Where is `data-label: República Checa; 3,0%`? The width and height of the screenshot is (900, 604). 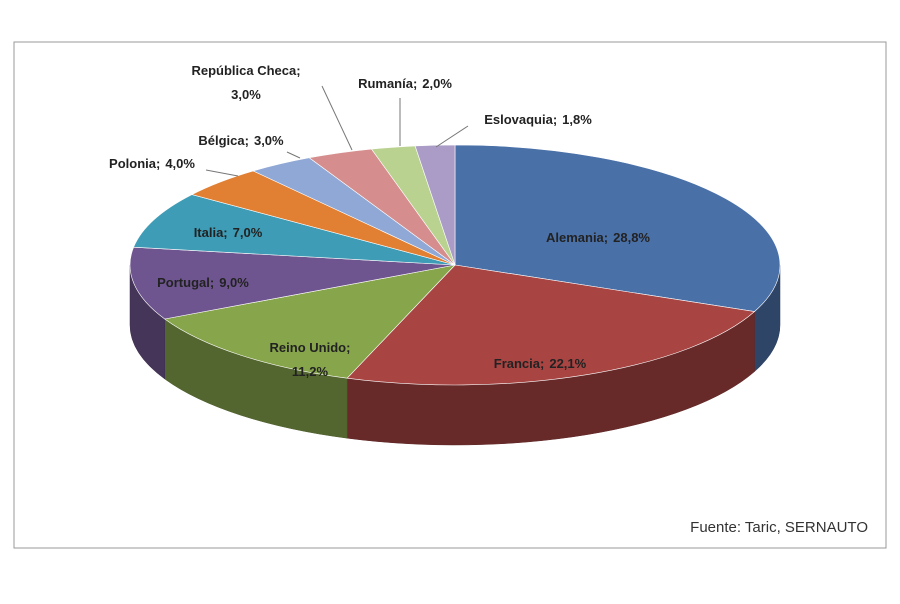 data-label: República Checa; 3,0% is located at coordinates (245, 82).